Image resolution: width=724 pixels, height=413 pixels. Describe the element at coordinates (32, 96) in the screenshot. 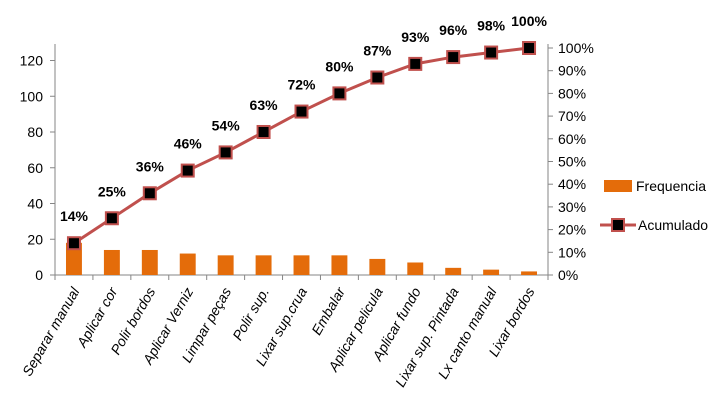

I see `left-tick-label: 100` at that location.